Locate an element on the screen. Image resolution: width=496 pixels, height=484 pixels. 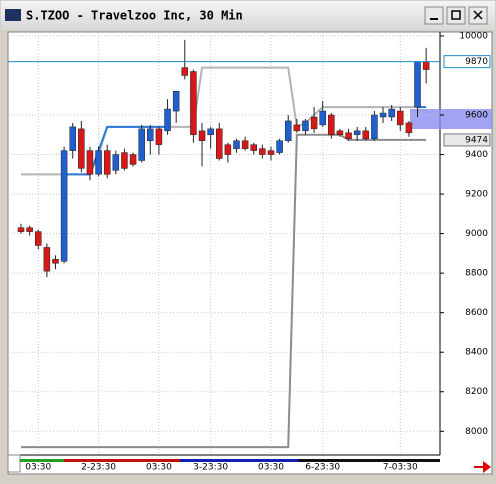
y-tick-label: 8200 is located at coordinates (476, 392).